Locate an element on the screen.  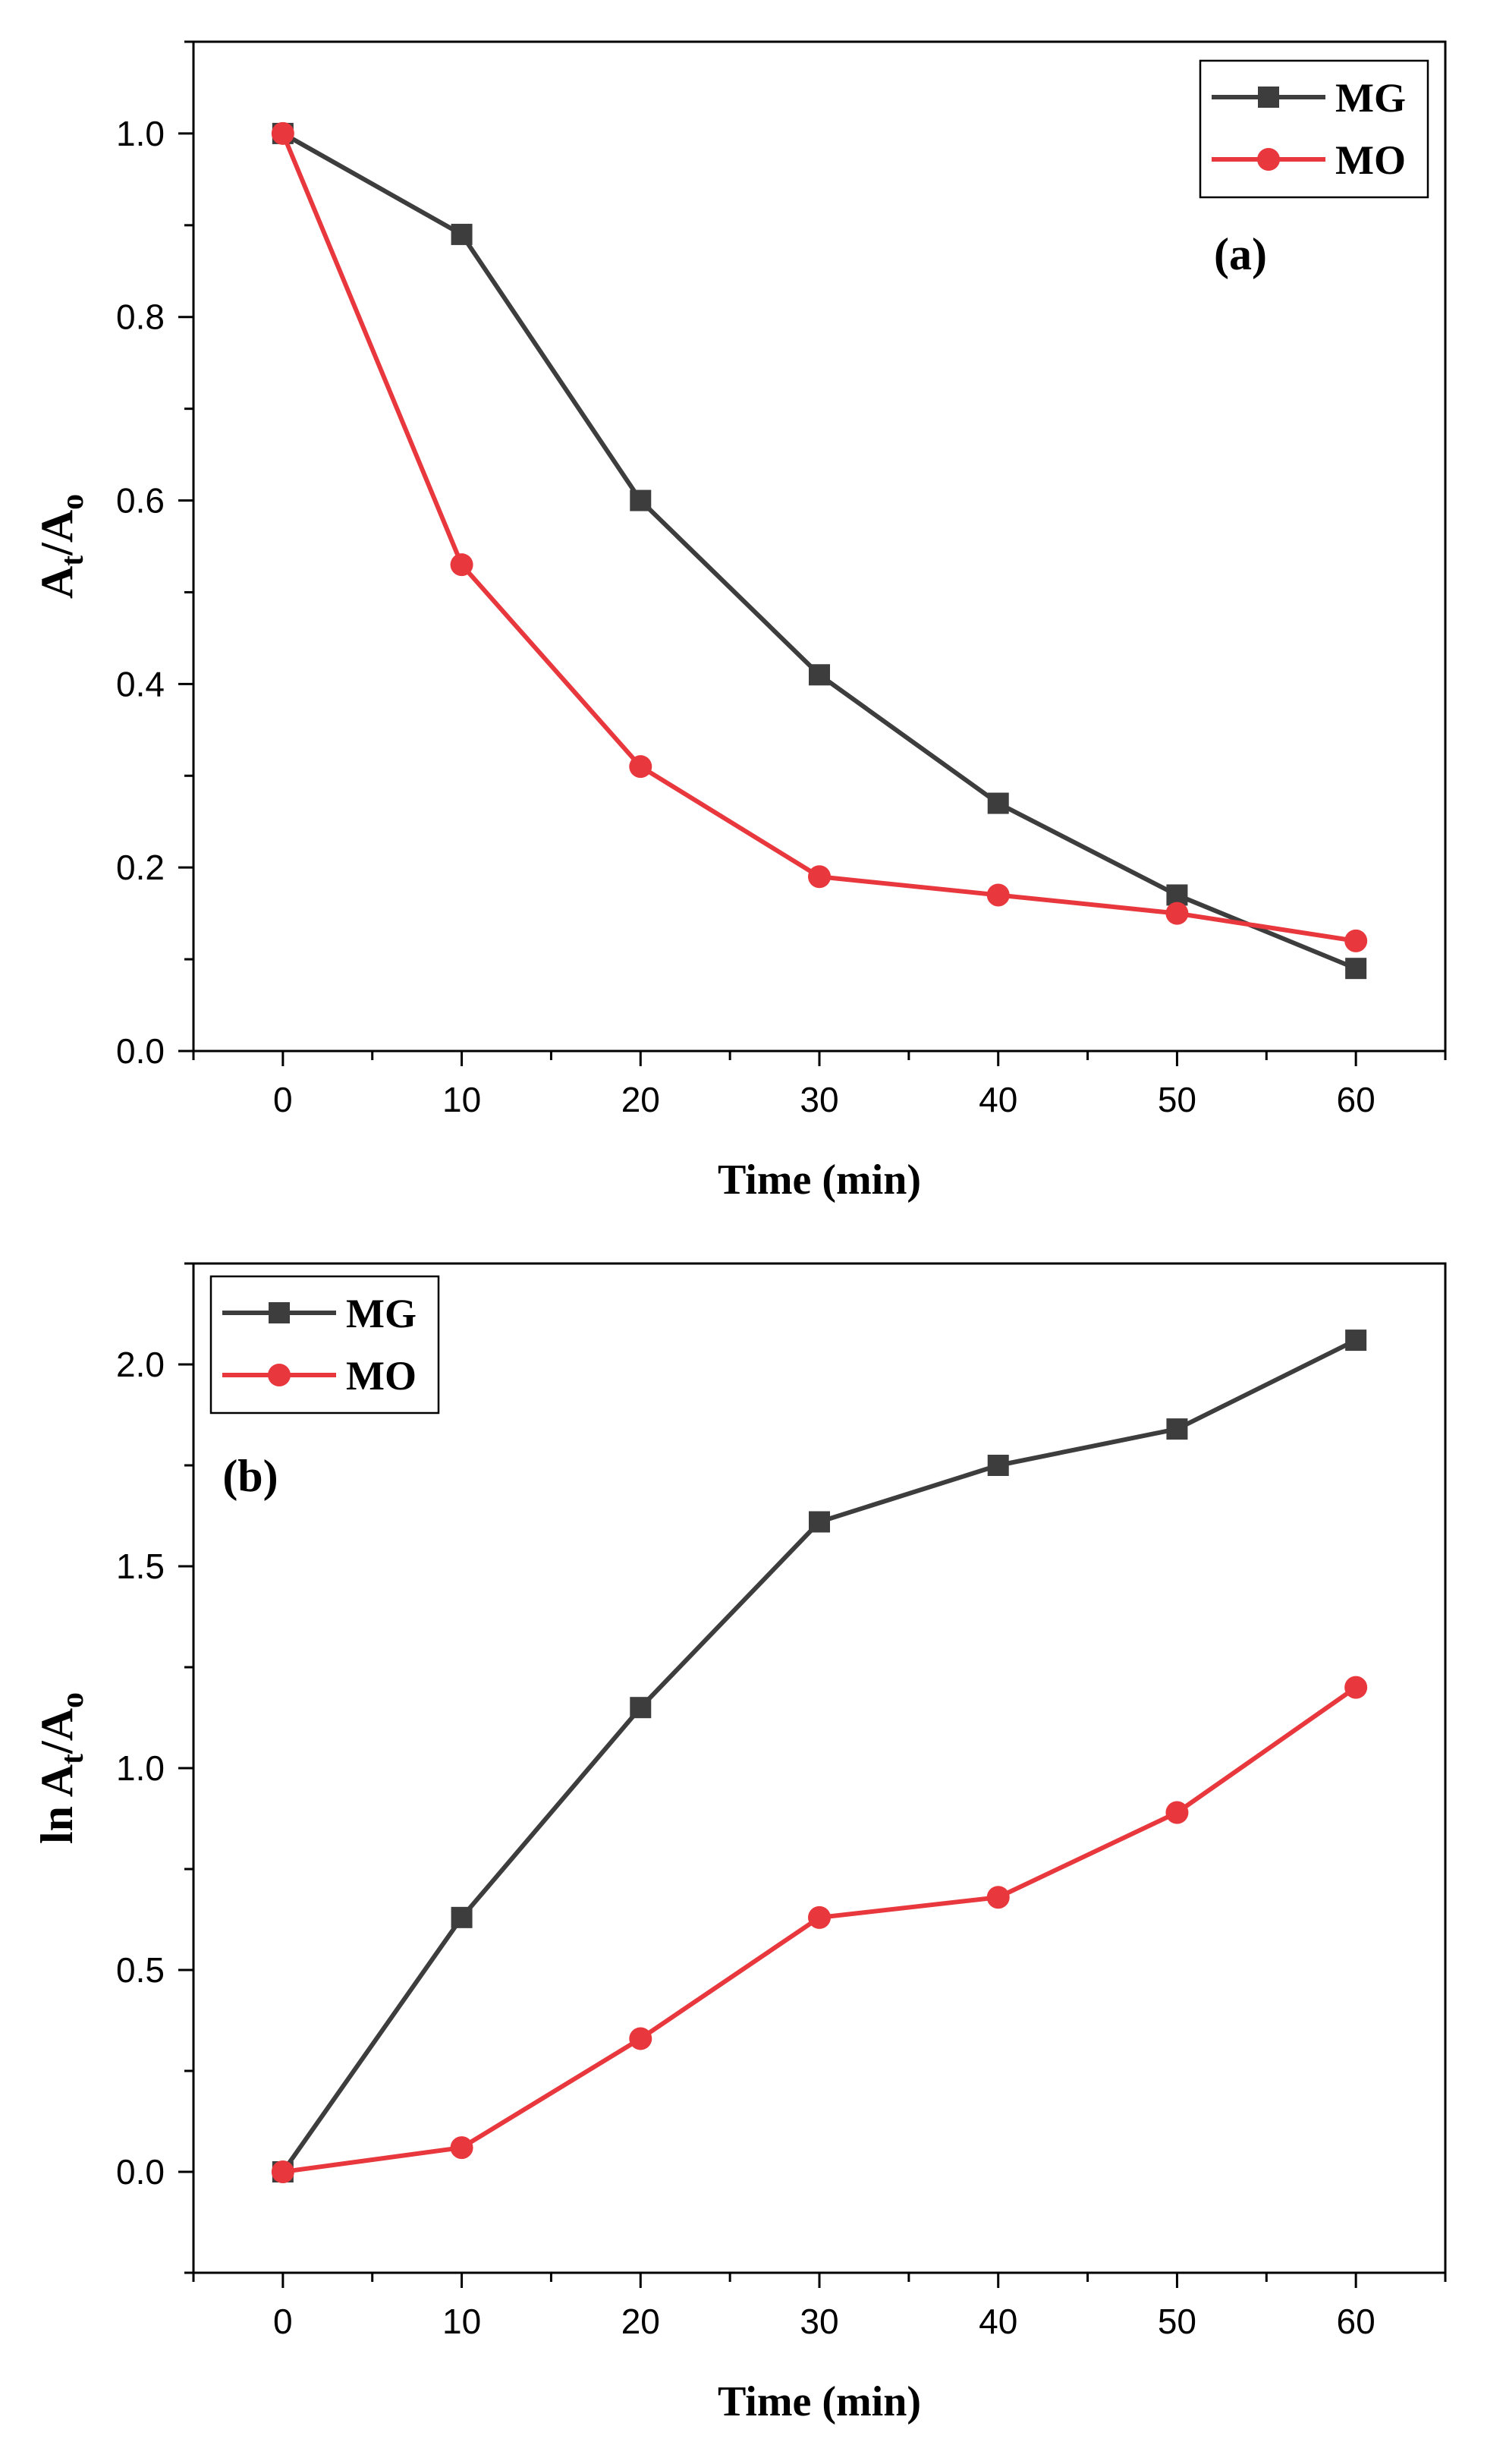
y-tick-label: 0.4 is located at coordinates (140, 683).